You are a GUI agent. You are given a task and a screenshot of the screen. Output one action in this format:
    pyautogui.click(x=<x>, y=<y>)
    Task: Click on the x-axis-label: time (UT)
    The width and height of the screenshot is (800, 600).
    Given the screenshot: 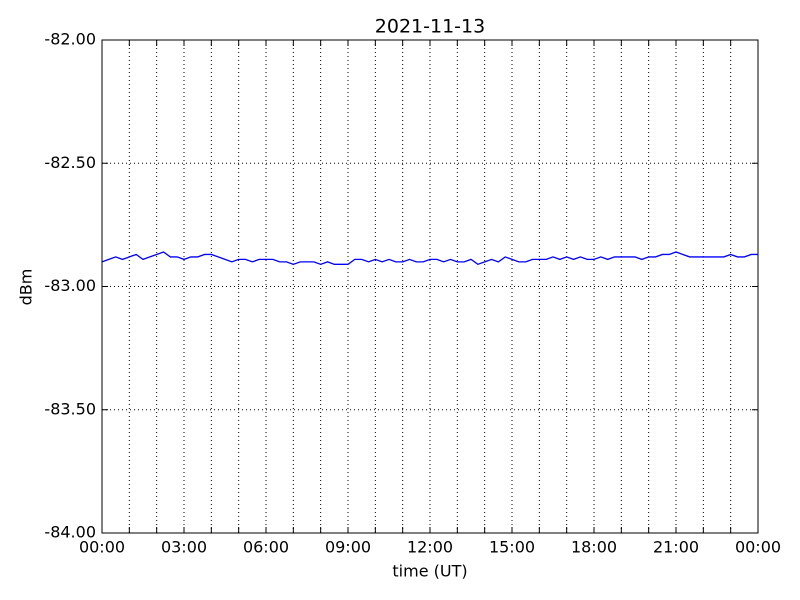 What is the action you would take?
    pyautogui.click(x=429, y=571)
    